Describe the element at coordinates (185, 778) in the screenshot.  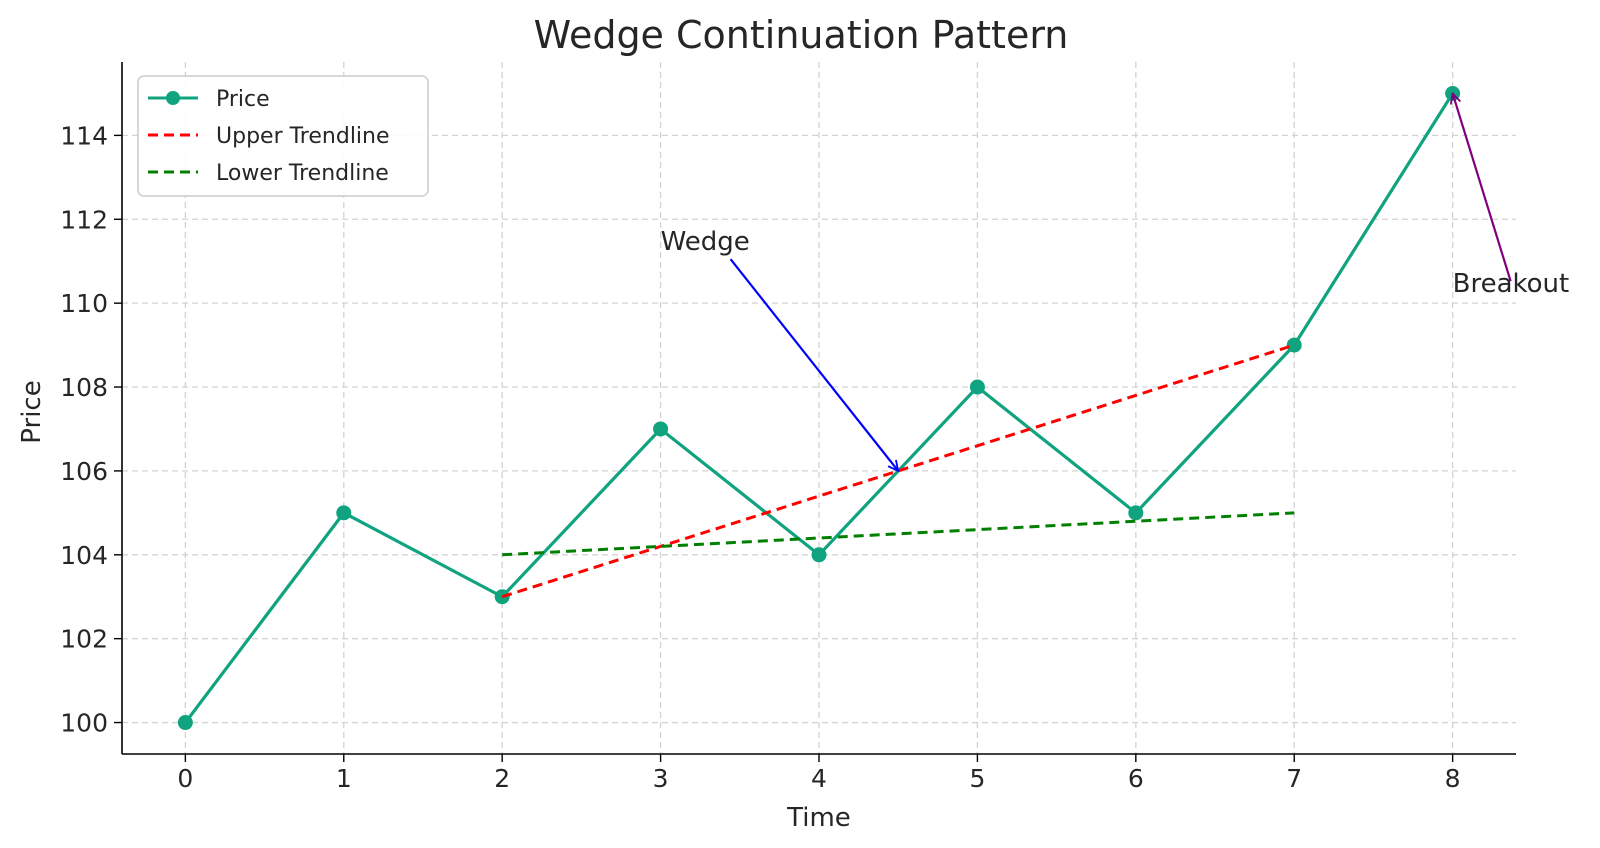
I see `x-tick-label: 0` at that location.